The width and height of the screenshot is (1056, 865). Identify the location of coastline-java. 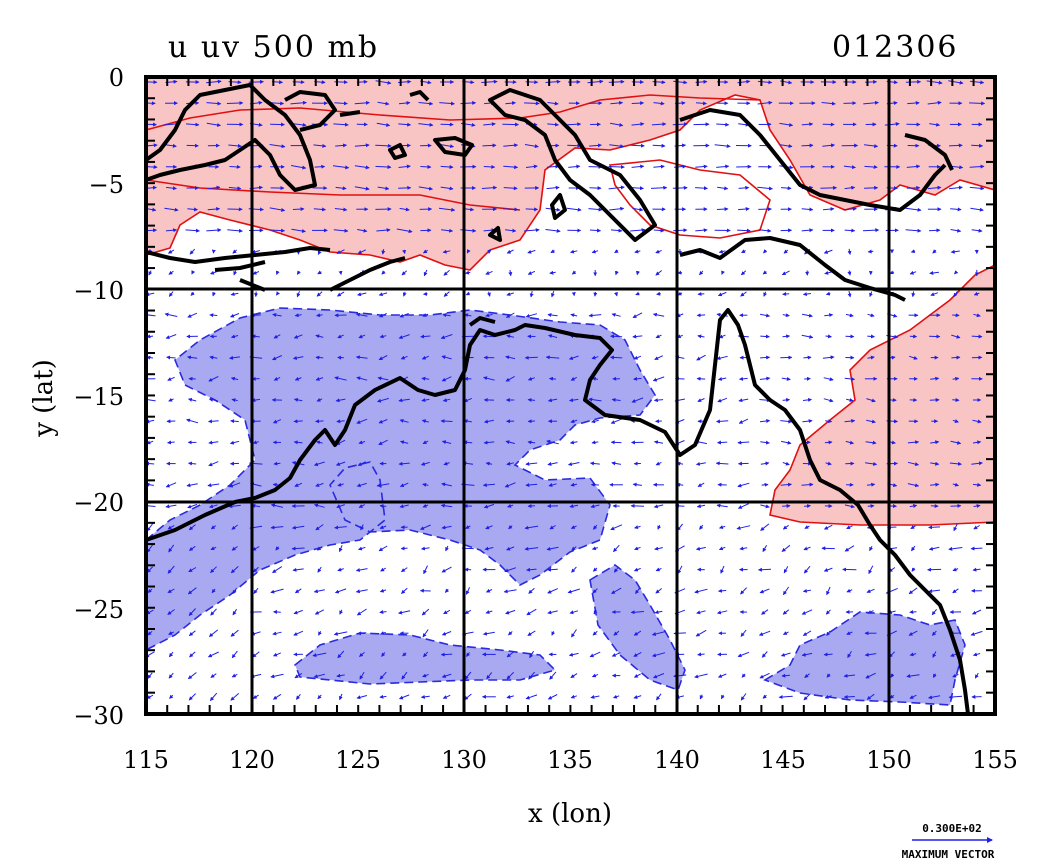
(238, 255).